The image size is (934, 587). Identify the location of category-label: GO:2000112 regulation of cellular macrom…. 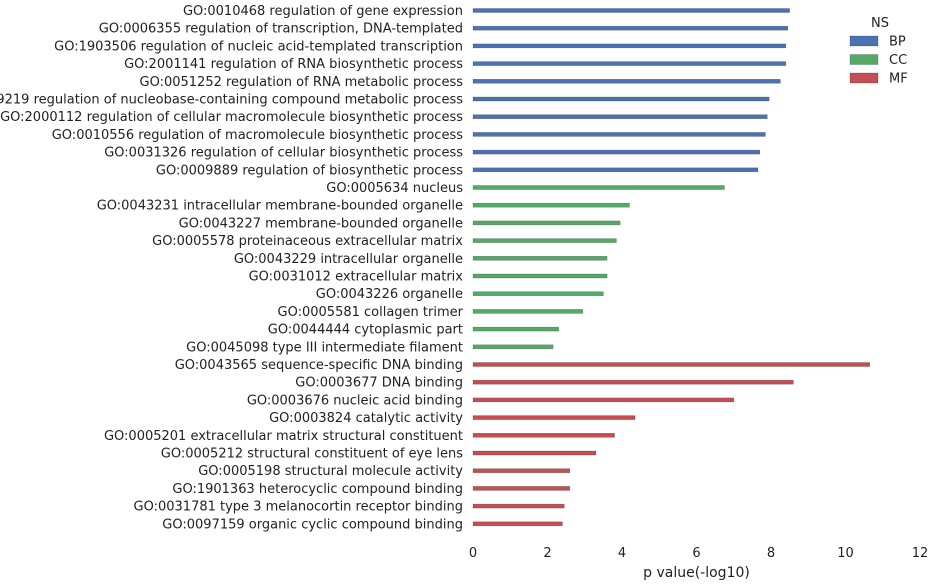
(231, 117).